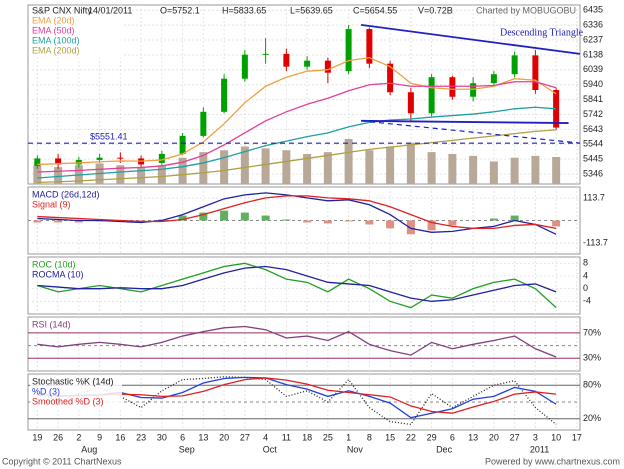 This screenshot has height=469, width=624. What do you see at coordinates (73, 381) in the screenshot?
I see `legend-entry: Stochastic %K (14d)` at bounding box center [73, 381].